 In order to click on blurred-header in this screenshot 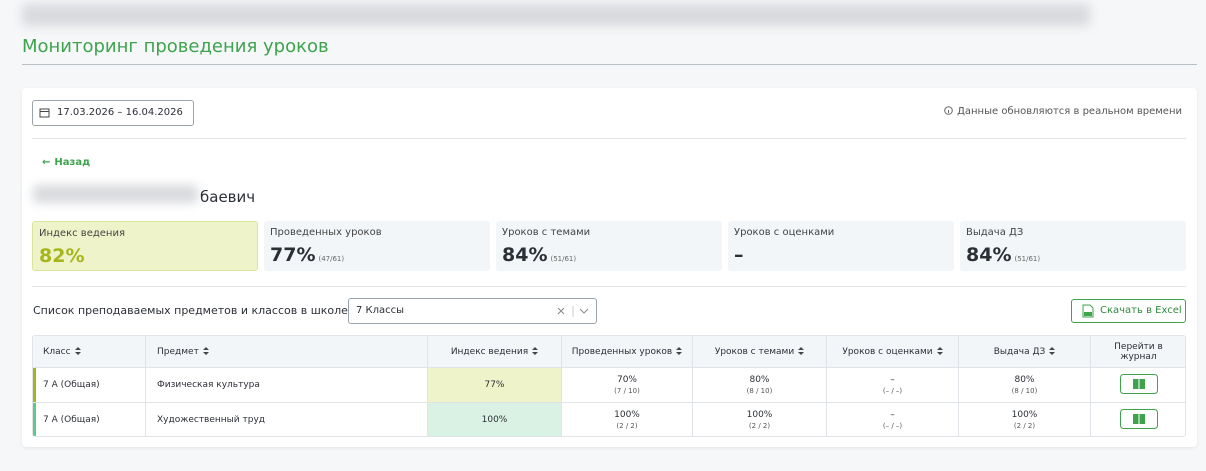, I will do `click(556, 15)`.